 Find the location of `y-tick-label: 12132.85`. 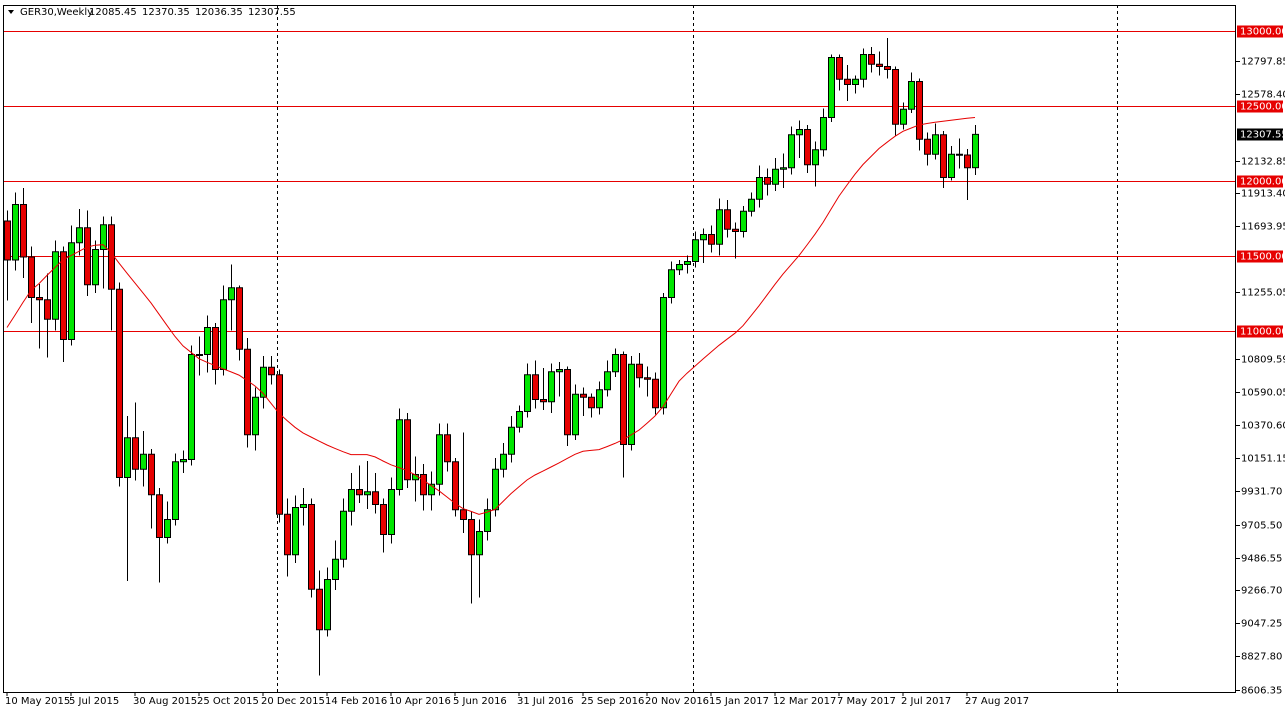

y-tick-label: 12132.85 is located at coordinates (1263, 162).